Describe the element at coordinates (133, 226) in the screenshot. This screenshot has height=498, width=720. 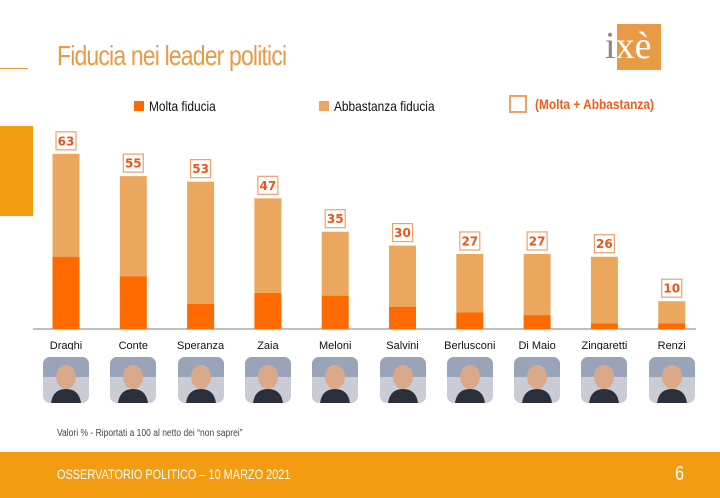
I see `bar-abbastanza-conte` at that location.